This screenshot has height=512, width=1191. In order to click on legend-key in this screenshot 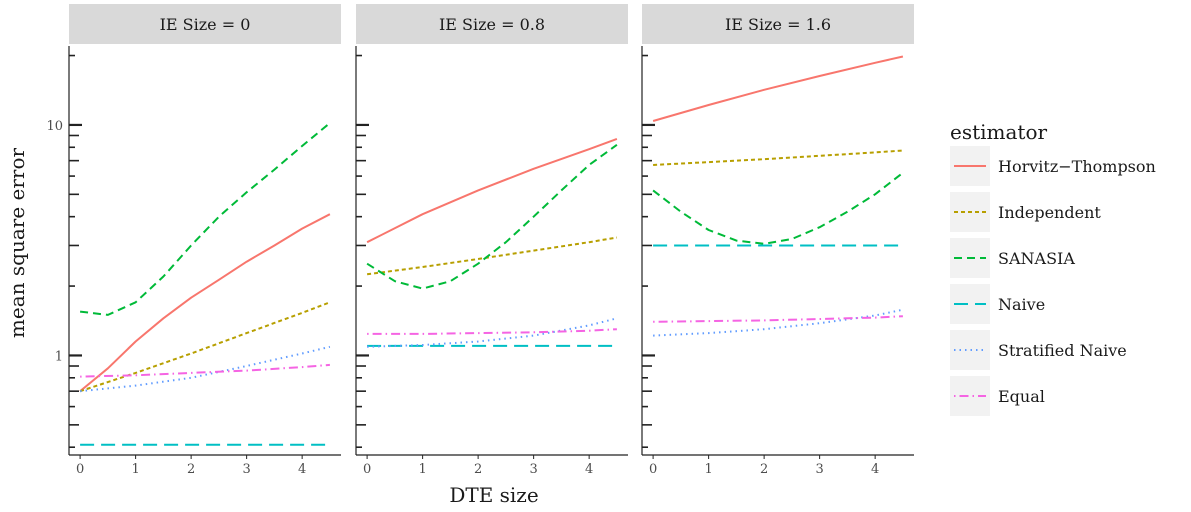, I will do `click(970, 350)`.